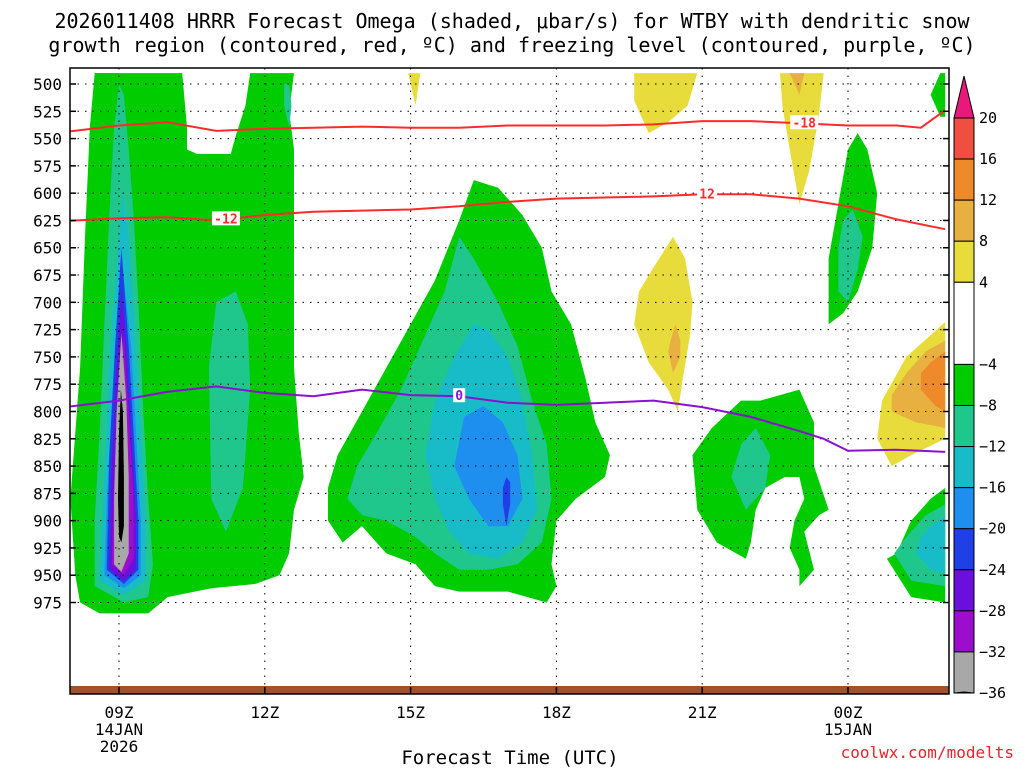  What do you see at coordinates (964, 508) in the screenshot?
I see `colorbar-bin--20-to--16` at bounding box center [964, 508].